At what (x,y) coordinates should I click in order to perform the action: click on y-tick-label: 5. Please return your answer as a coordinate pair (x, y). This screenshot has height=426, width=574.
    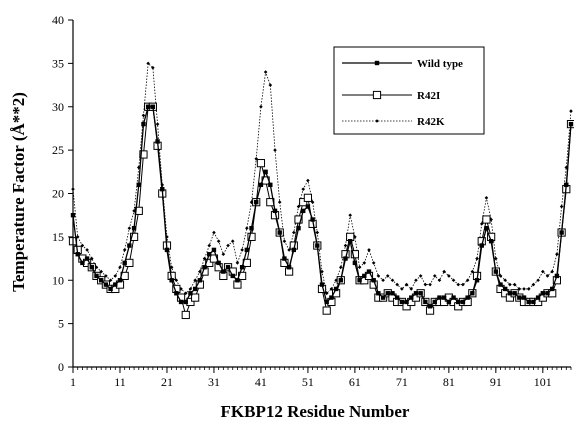
    Looking at the image, I should click on (61, 324).